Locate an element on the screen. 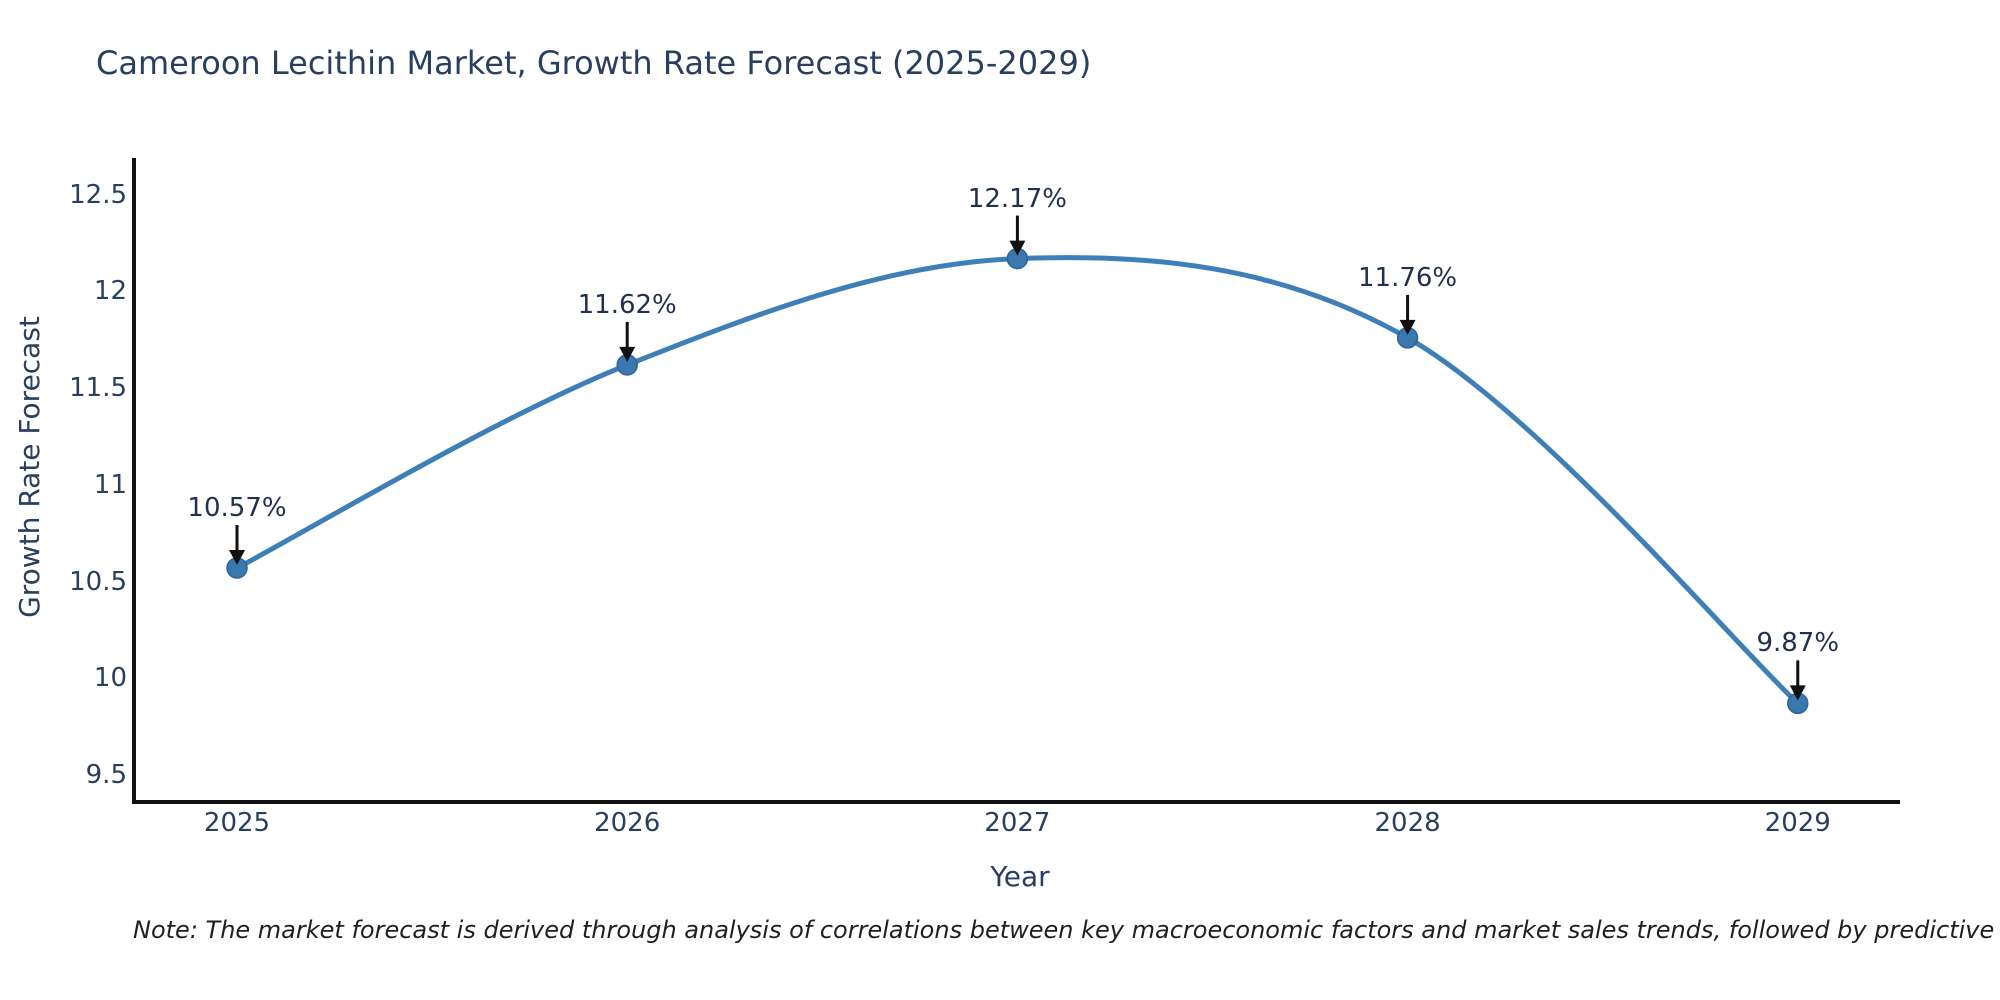 The image size is (2000, 1000). y-tick-label: 12 is located at coordinates (110, 291).